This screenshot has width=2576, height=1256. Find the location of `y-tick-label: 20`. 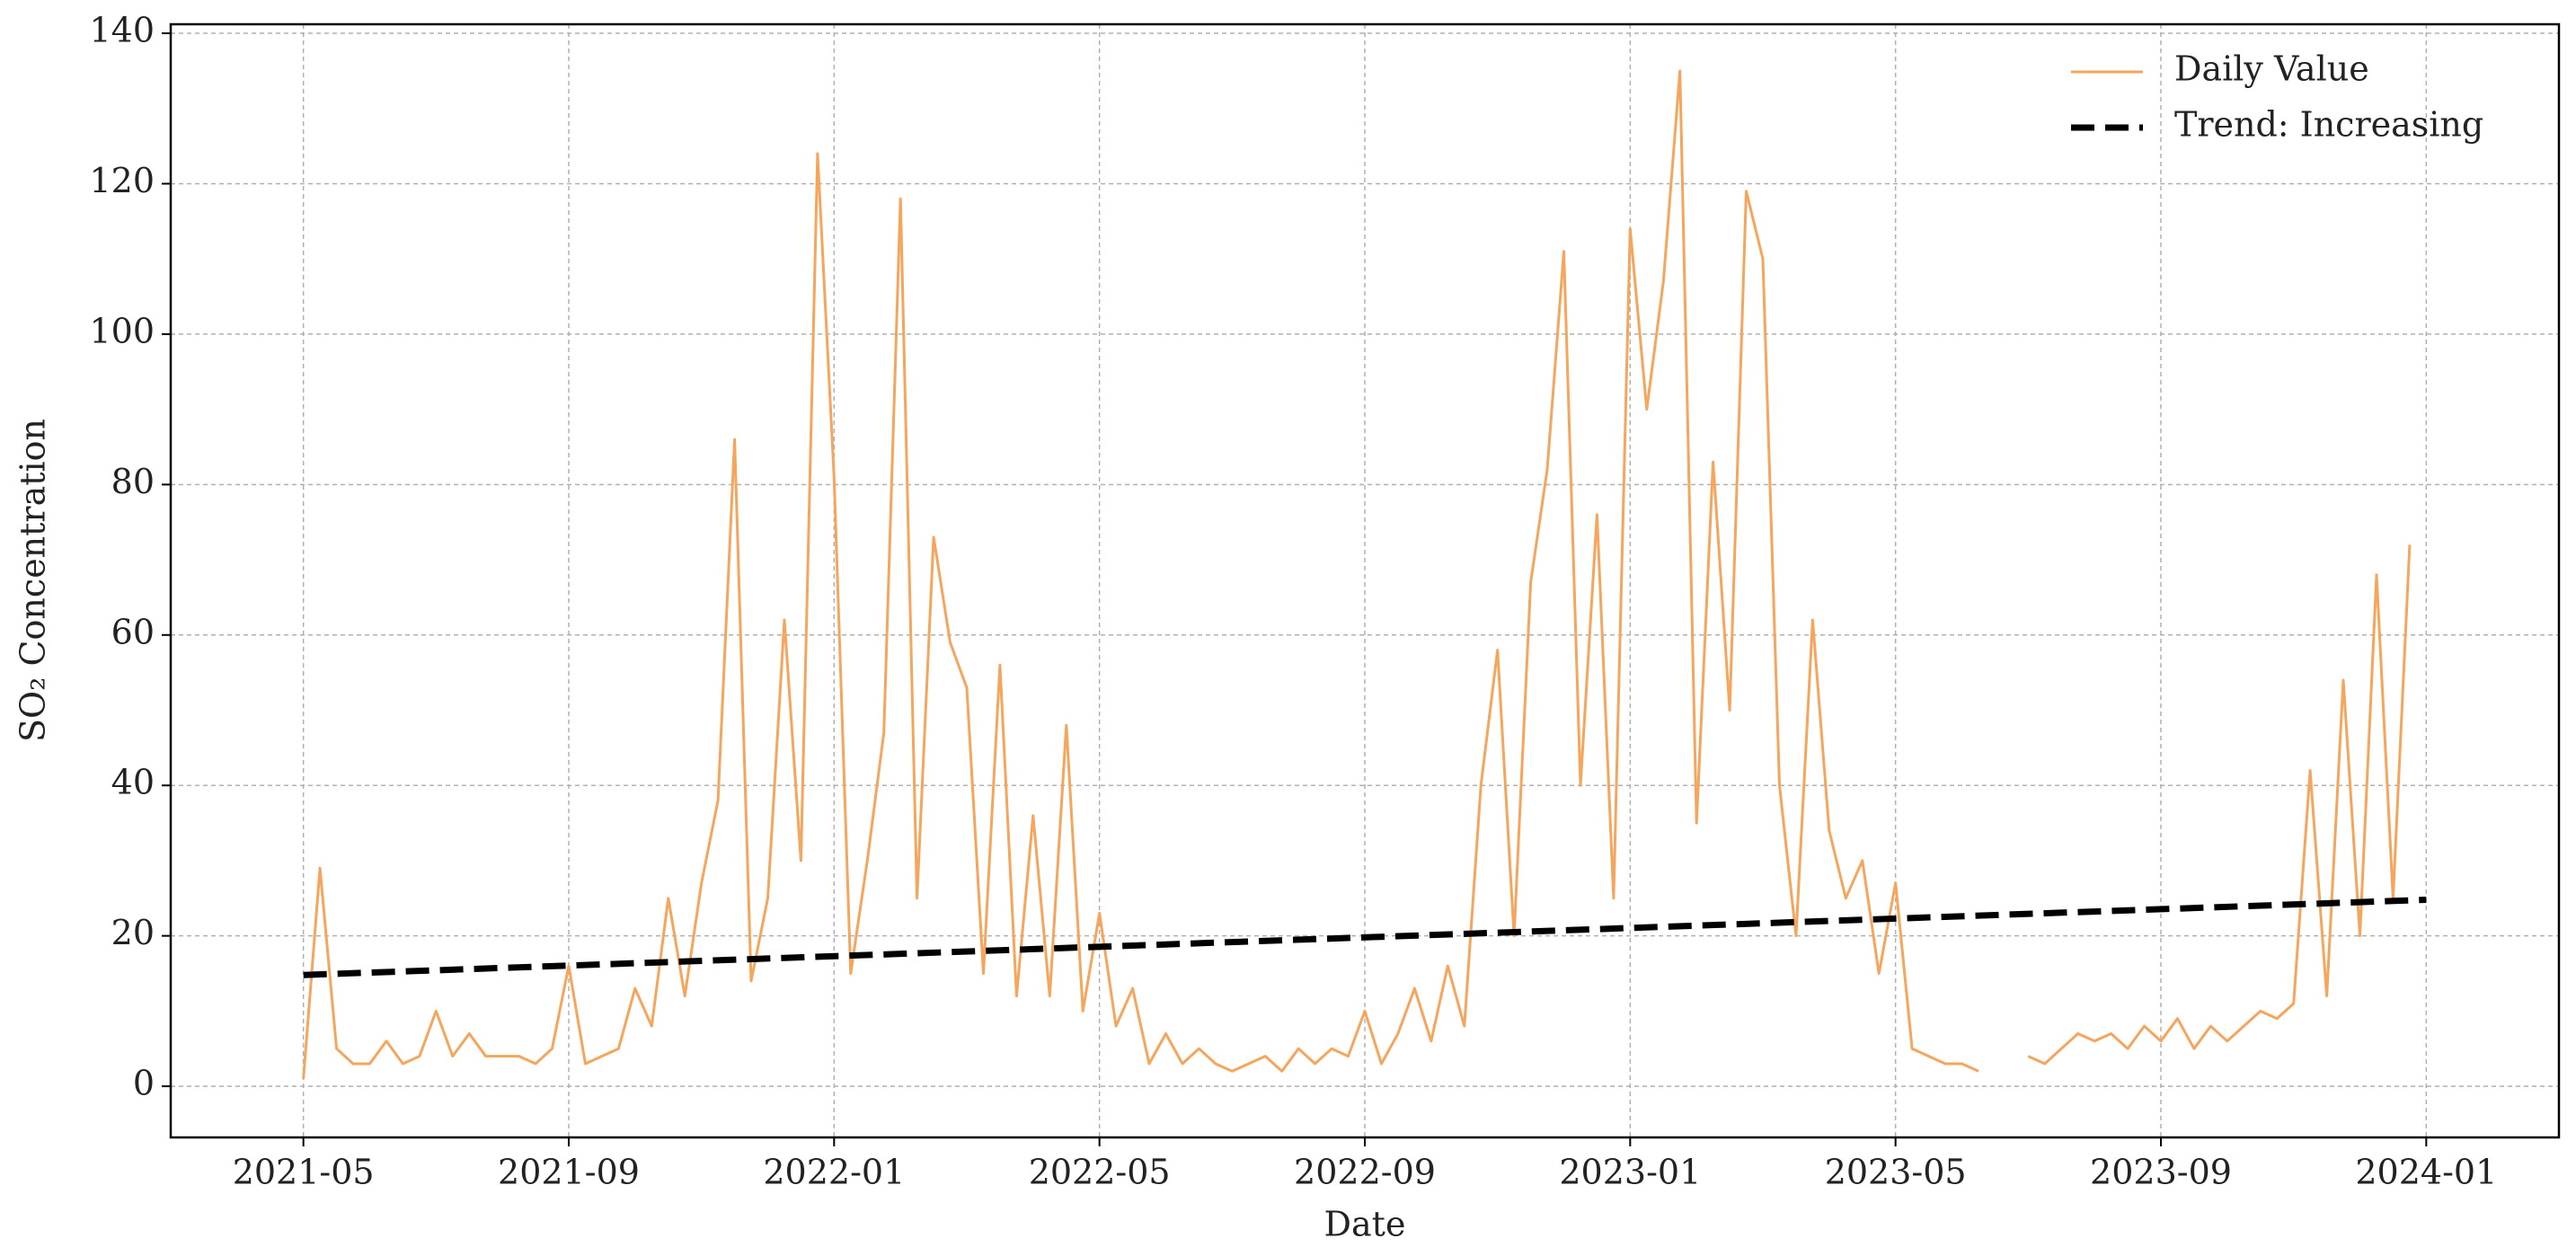

y-tick-label: 20 is located at coordinates (133, 932).